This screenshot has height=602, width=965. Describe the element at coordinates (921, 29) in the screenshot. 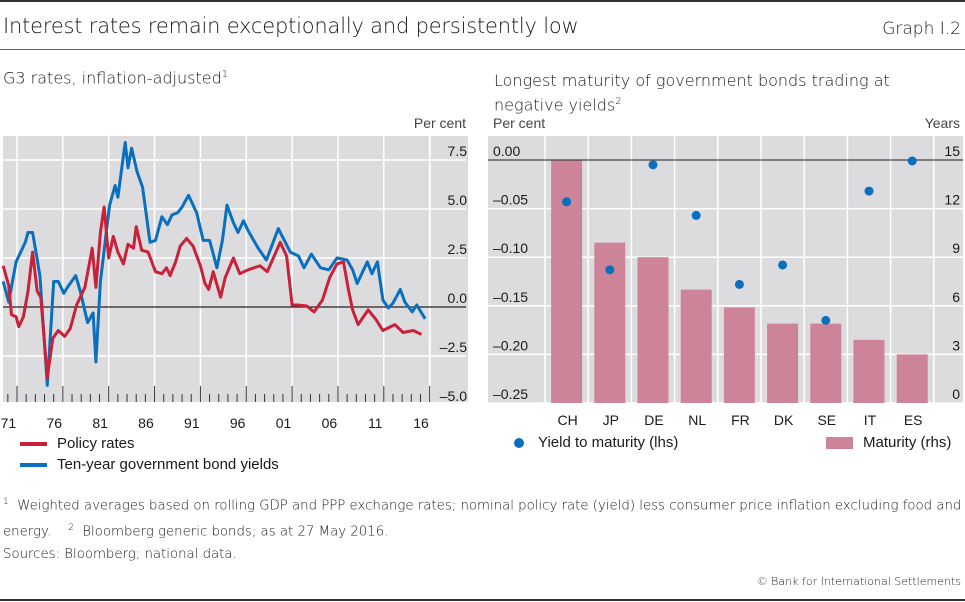

I see `graph-number: Graph I.2` at that location.